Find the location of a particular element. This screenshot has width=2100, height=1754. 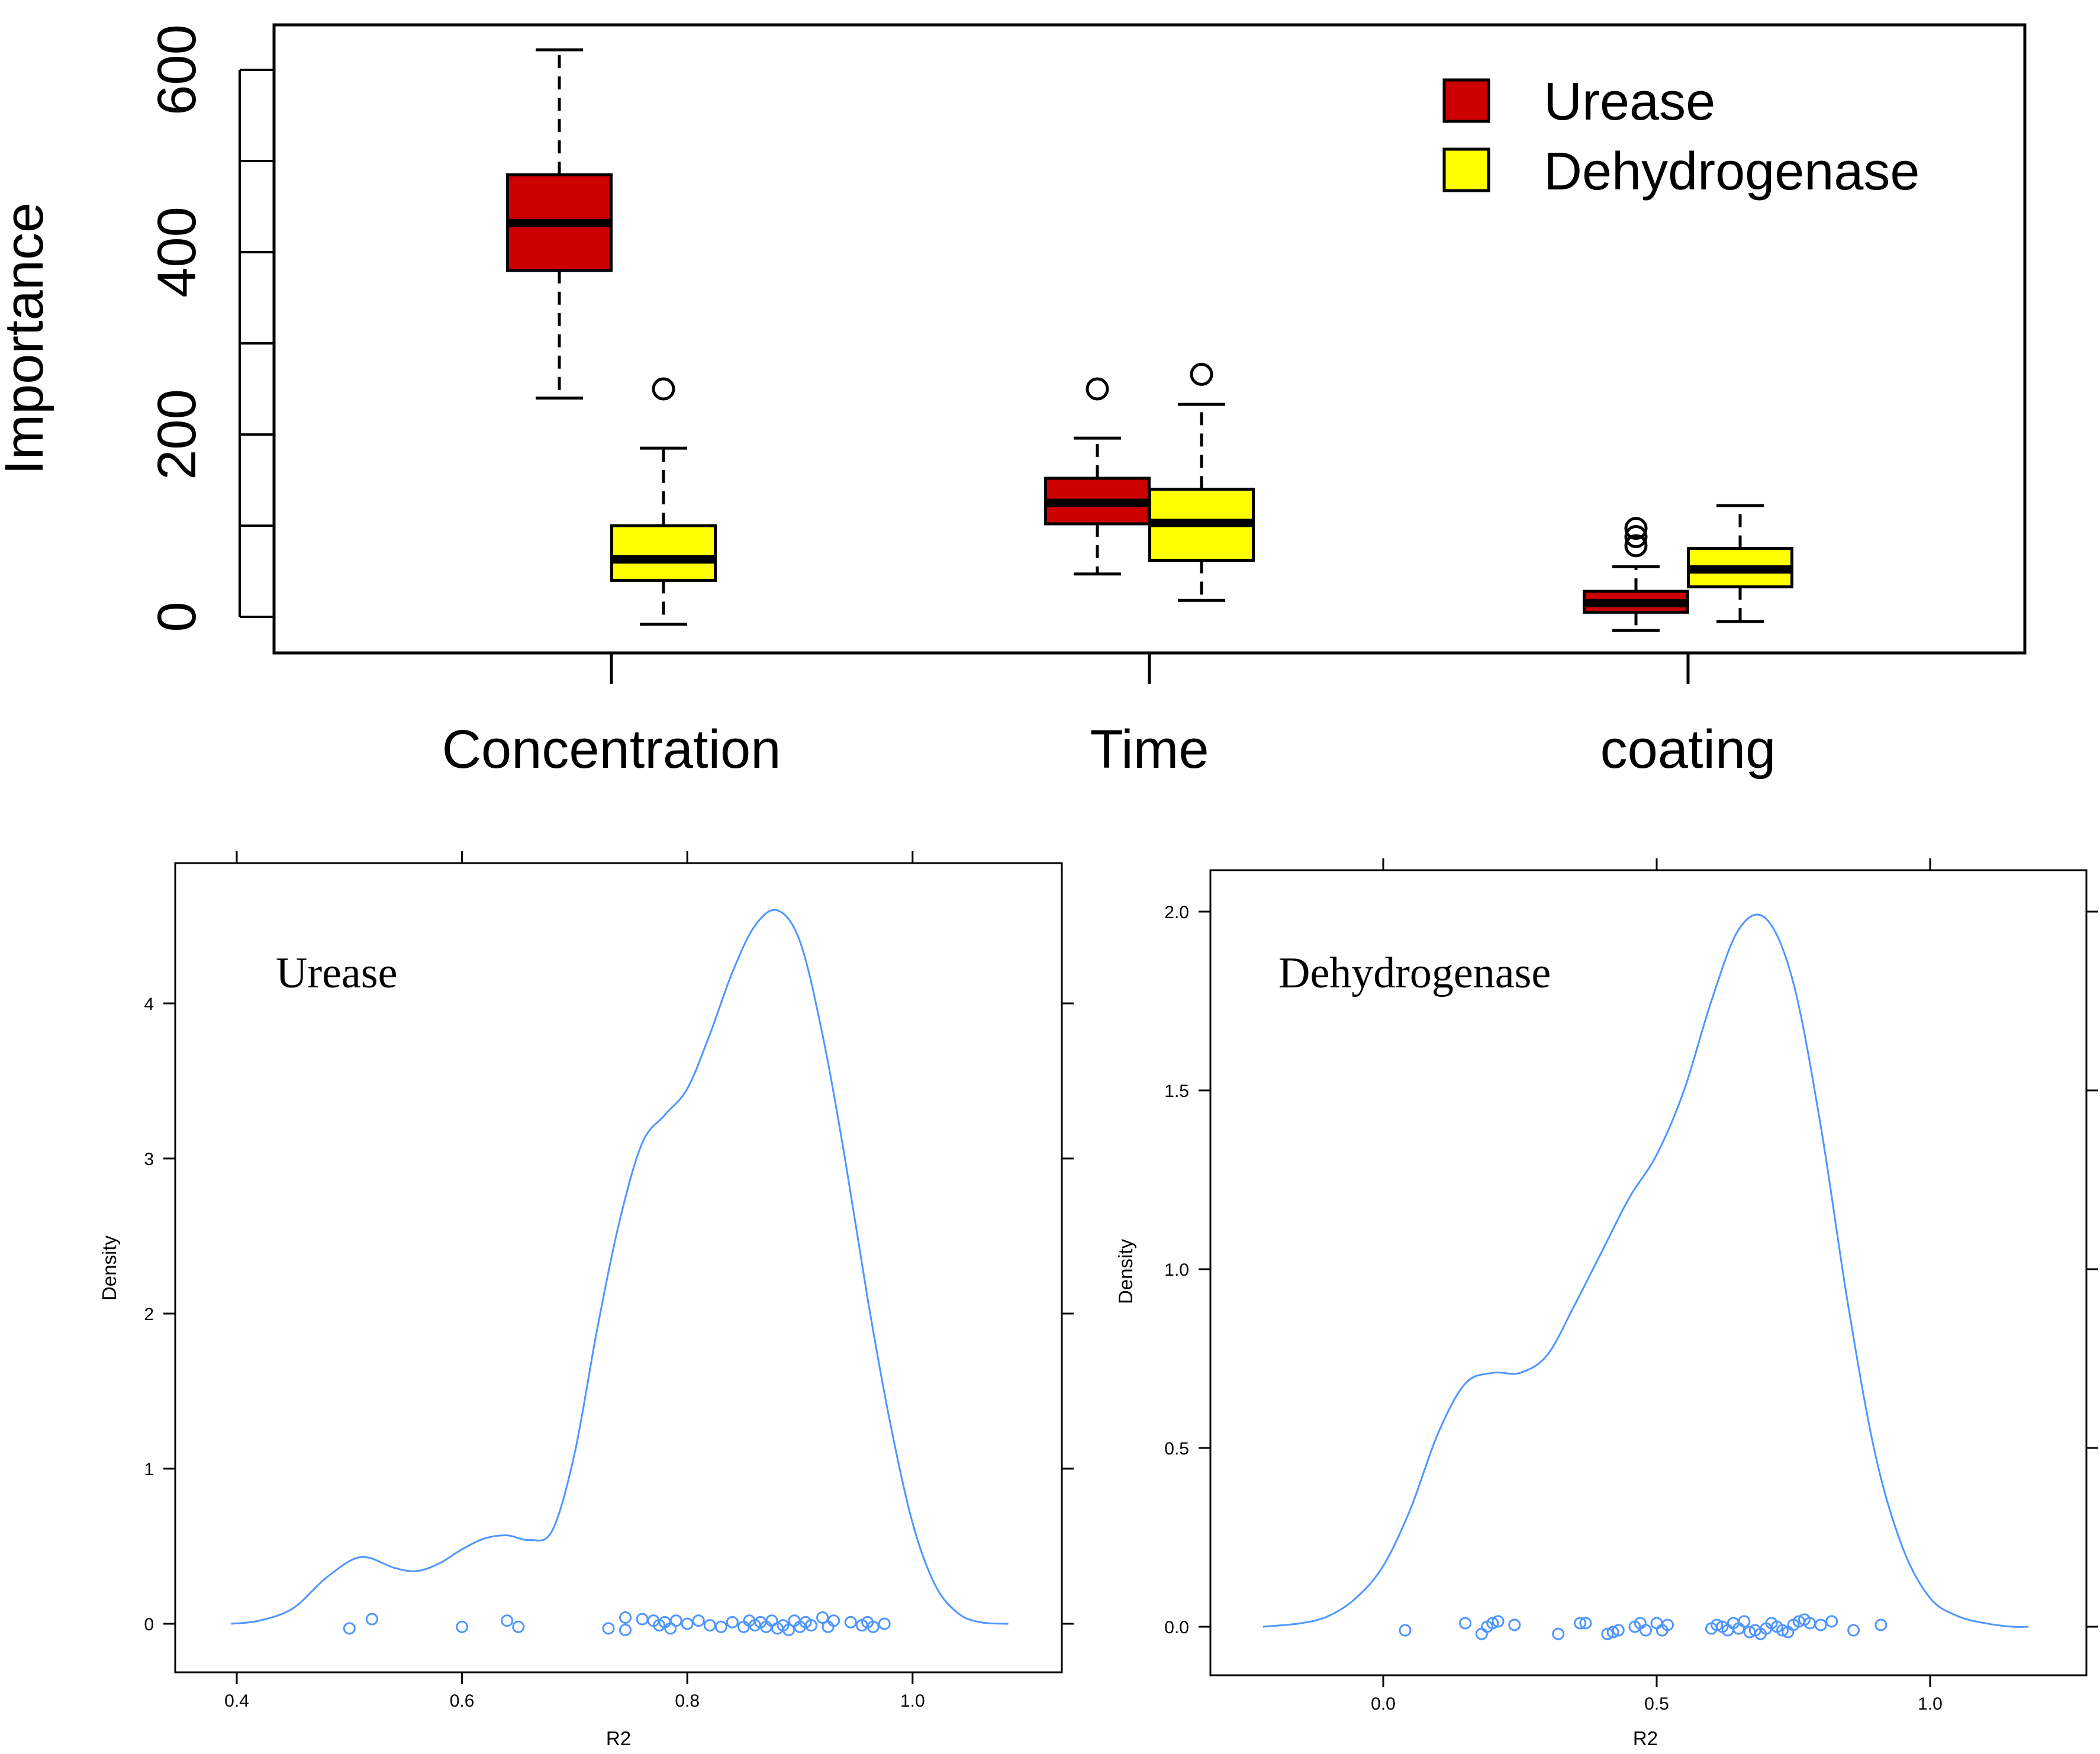

dehydrogenase-x-axis-label: R2 is located at coordinates (1645, 1738).